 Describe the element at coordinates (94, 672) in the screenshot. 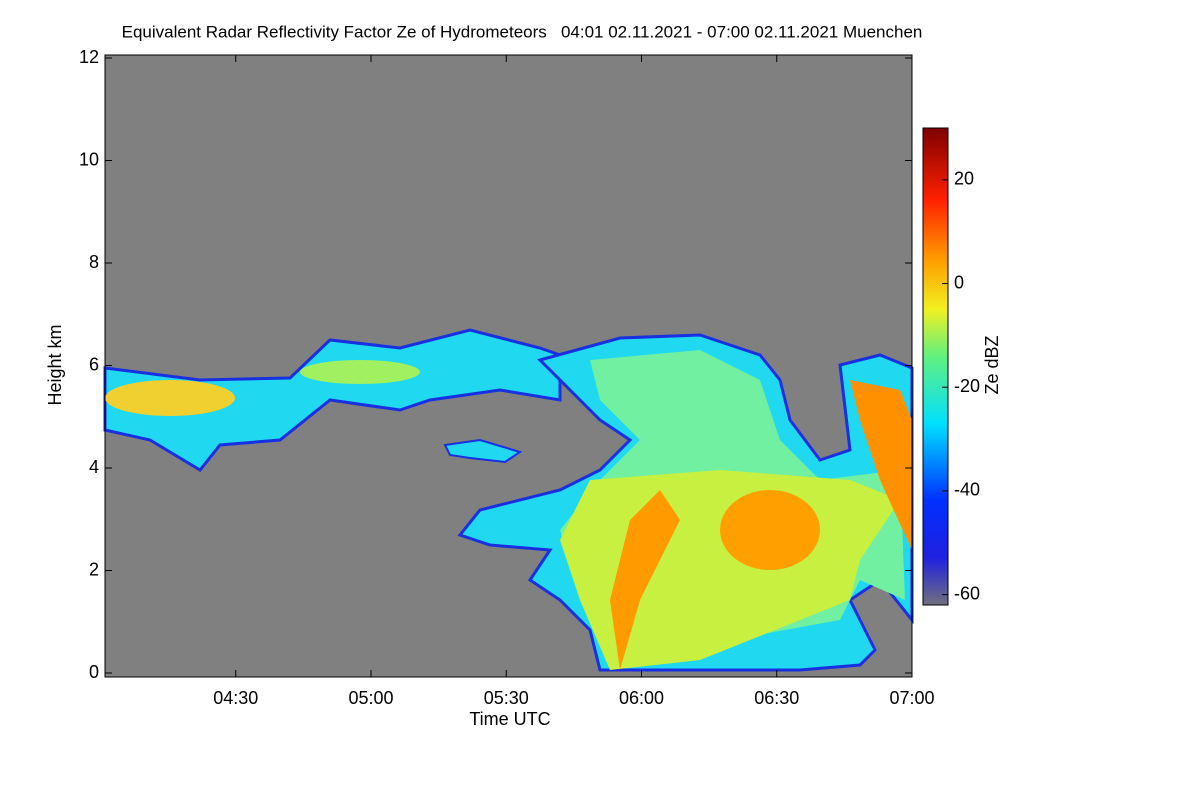

I see `y-tick-label: 0` at that location.